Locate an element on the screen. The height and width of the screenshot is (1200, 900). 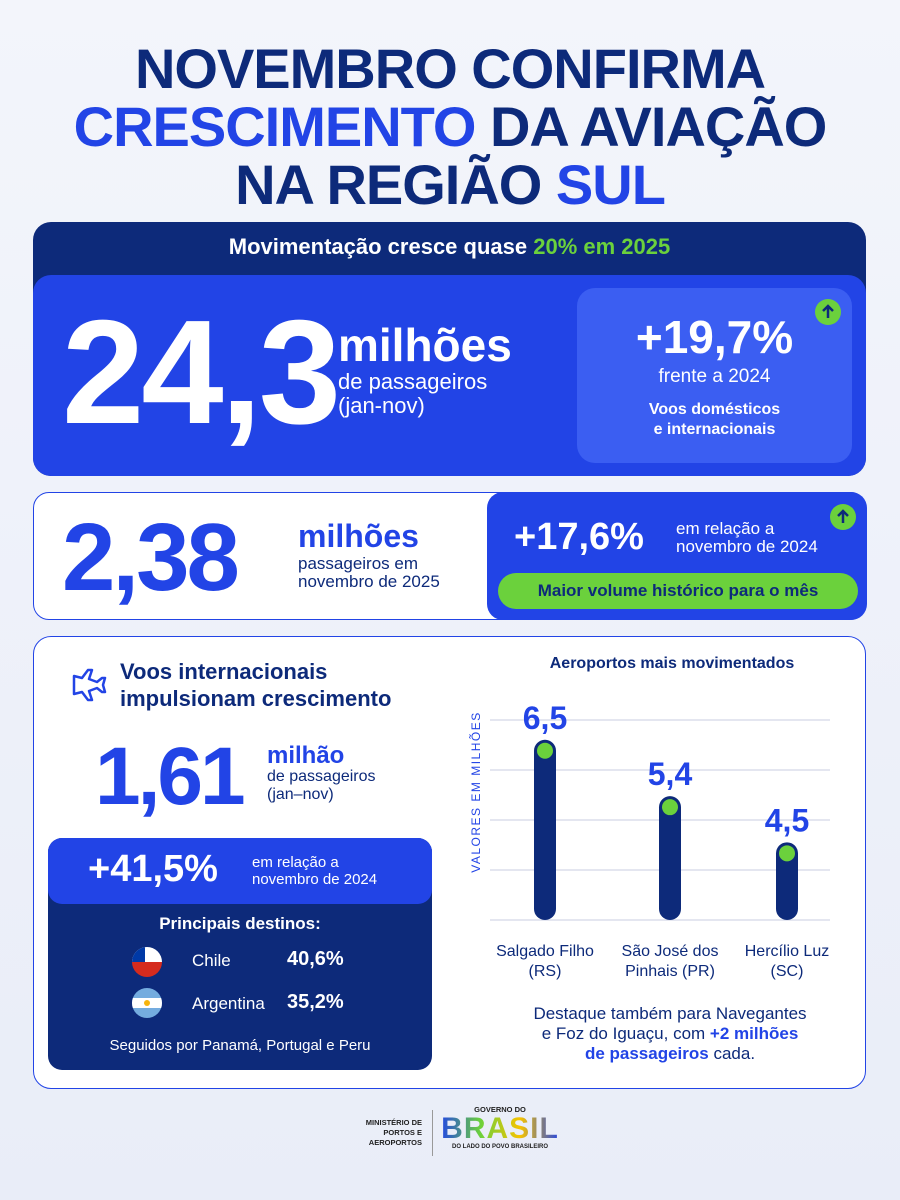
x-tick-label: São José dos is located at coordinates (670, 951).